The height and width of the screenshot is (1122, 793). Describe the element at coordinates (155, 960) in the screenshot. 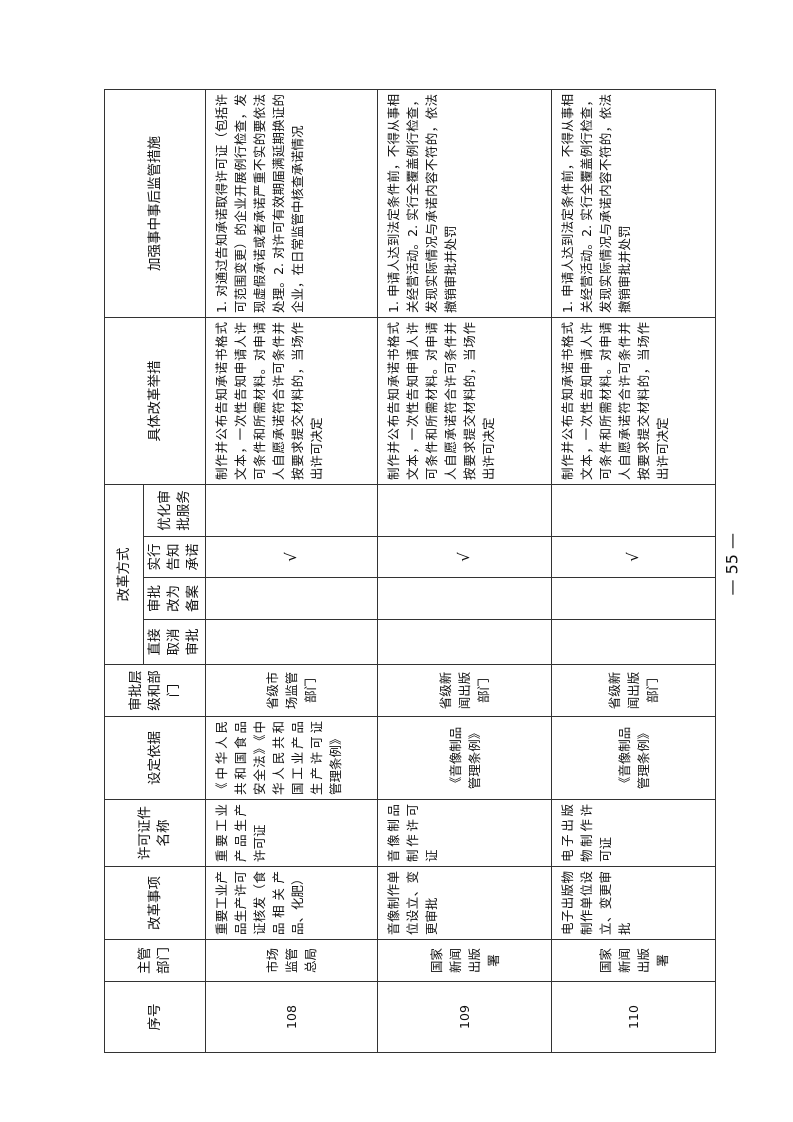

I see `header-dept: 主管部门` at that location.